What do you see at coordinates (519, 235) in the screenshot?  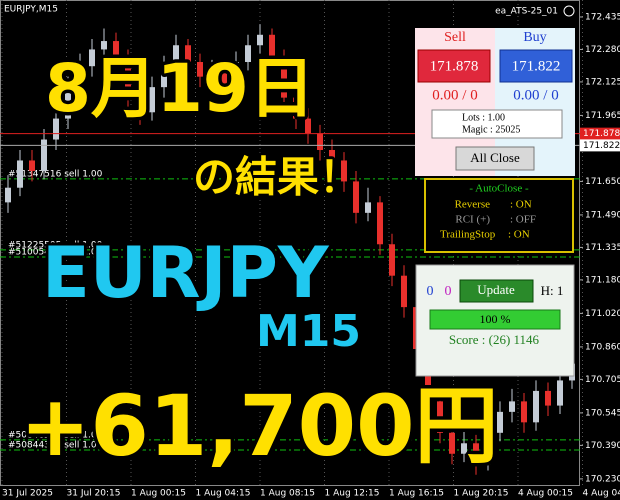 I see `autoclose-state: : ON` at bounding box center [519, 235].